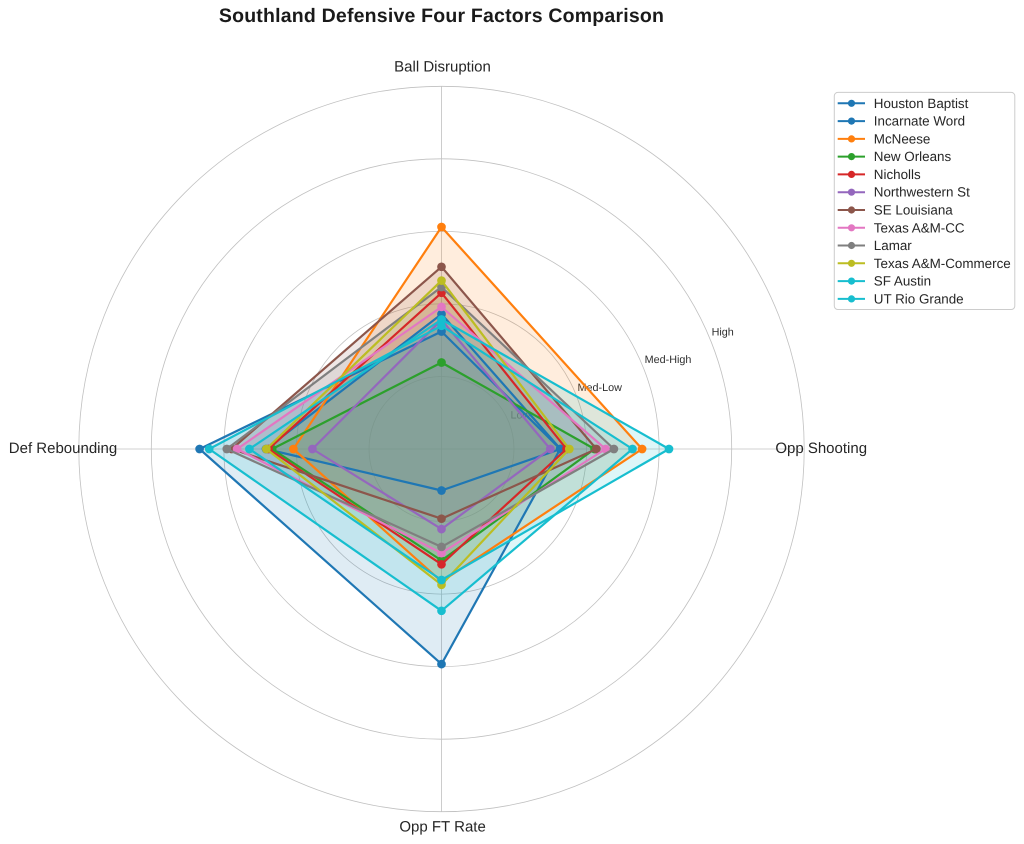 The image size is (1024, 844). What do you see at coordinates (63, 448) in the screenshot?
I see `svg-text: Def Rebounding` at bounding box center [63, 448].